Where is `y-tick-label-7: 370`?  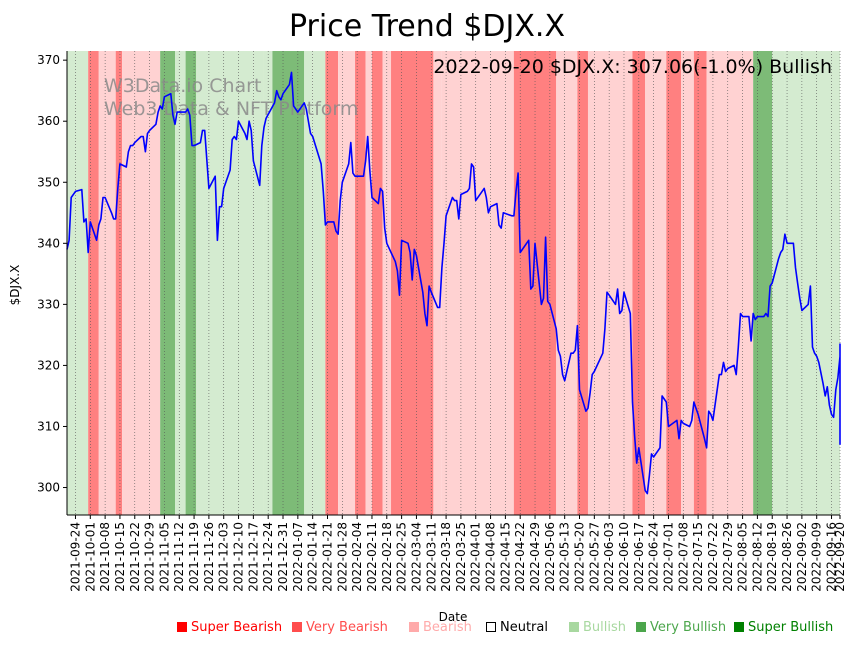 y-tick-label-7: 370 is located at coordinates (48, 60).